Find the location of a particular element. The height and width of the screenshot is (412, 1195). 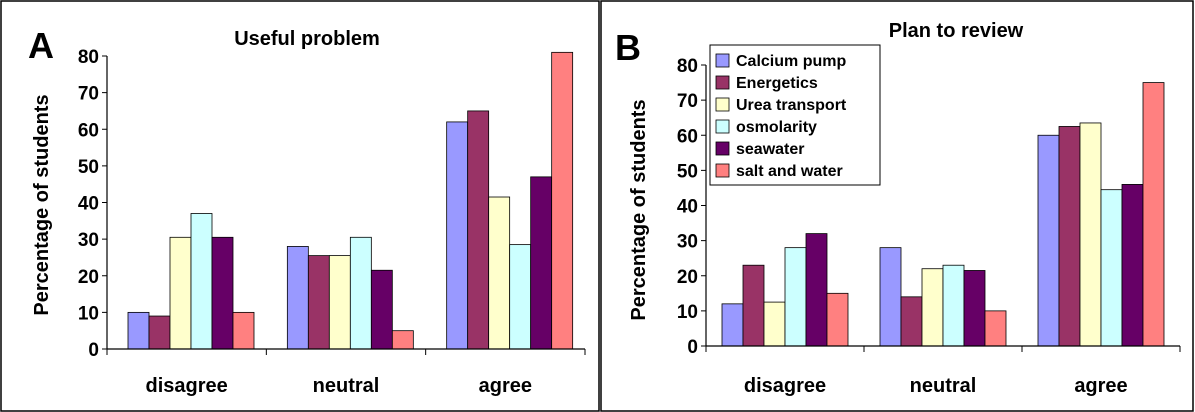

y-tick-label-a: 30 is located at coordinates (88, 240).